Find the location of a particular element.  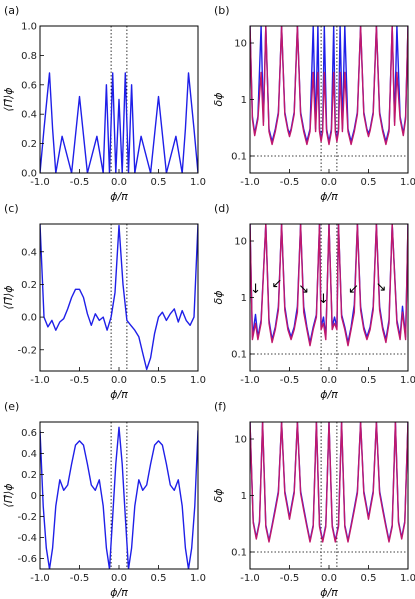

y-tick-label: 1.0 is located at coordinates (29, 27).